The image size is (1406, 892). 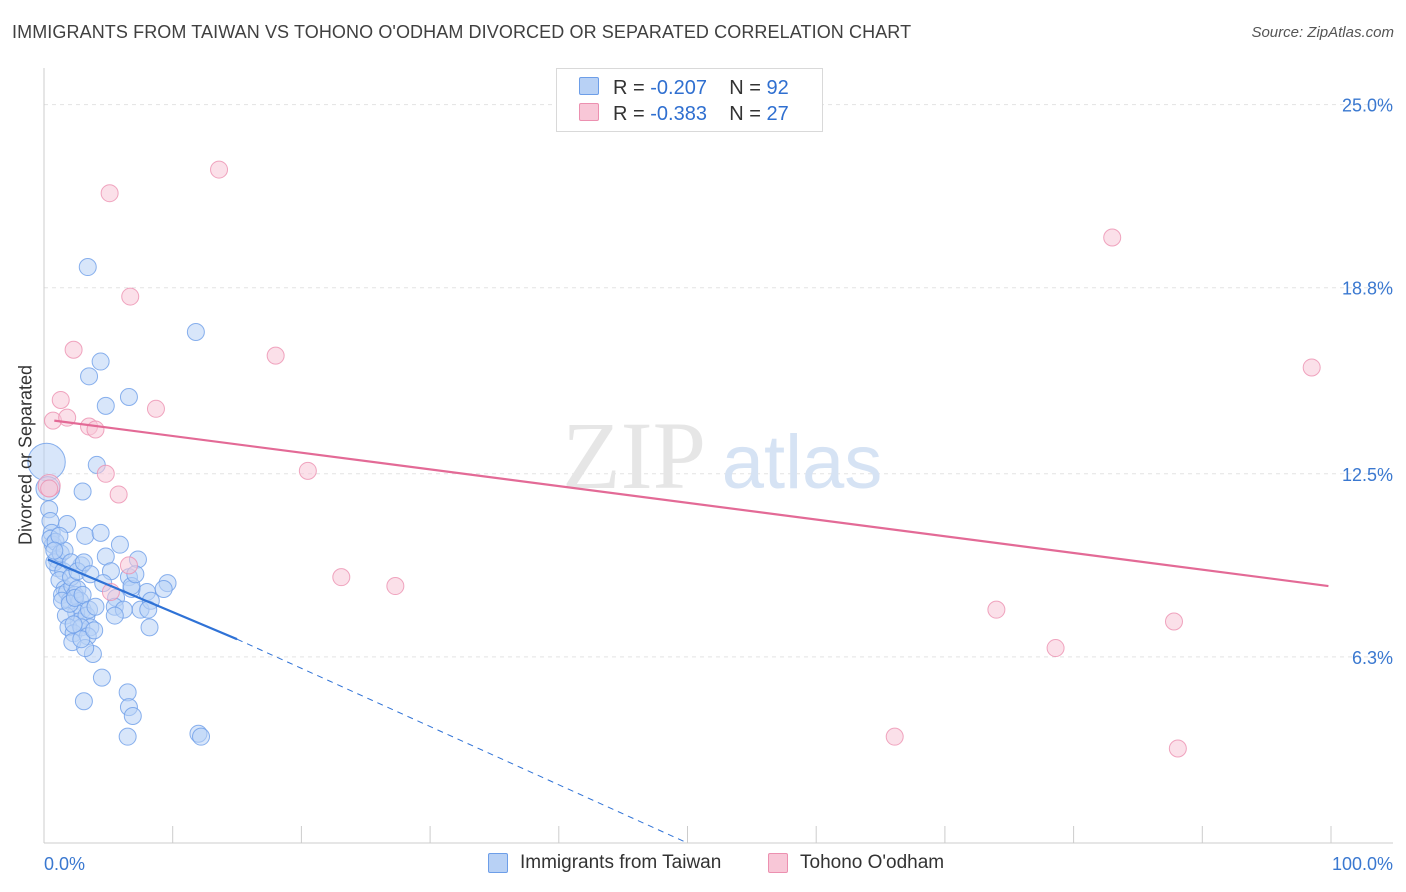 What do you see at coordinates (589, 86) in the screenshot?
I see `legend-swatch-blue` at bounding box center [589, 86].